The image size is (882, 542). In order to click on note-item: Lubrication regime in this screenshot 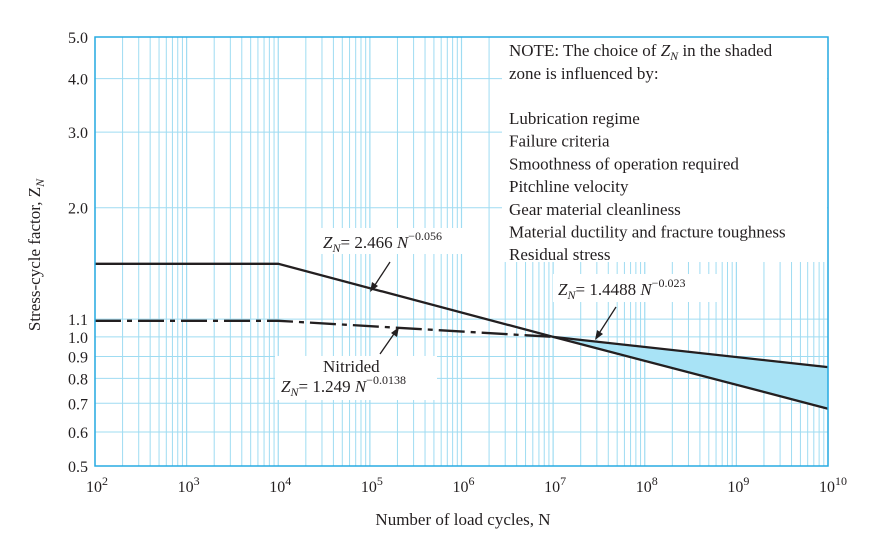, I will do `click(574, 118)`.